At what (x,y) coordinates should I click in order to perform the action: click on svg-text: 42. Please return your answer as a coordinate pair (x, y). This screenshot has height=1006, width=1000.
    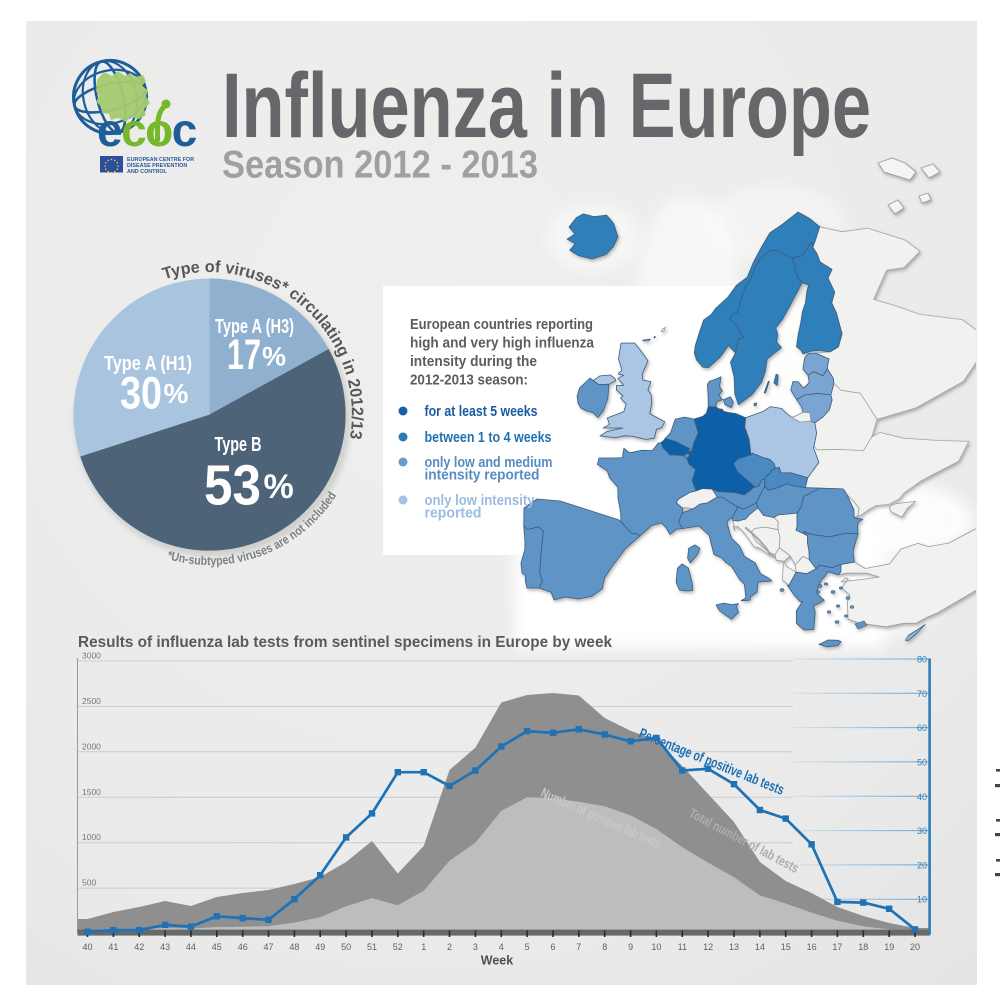
    Looking at the image, I should click on (139, 947).